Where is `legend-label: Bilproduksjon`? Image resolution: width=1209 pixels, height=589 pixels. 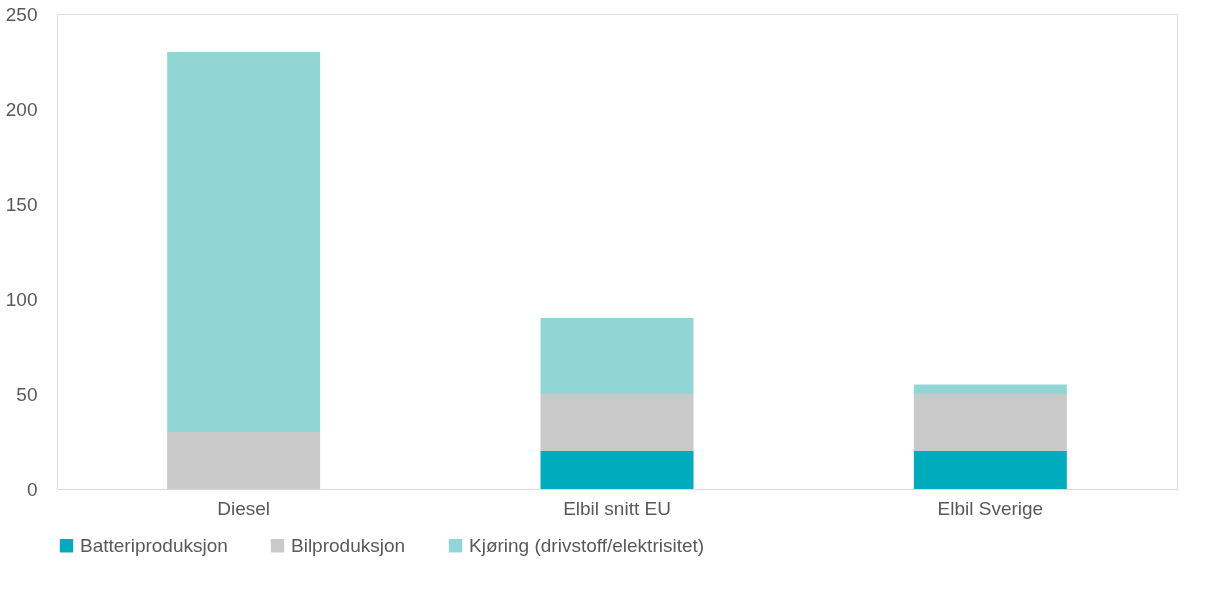
legend-label: Bilproduksjon is located at coordinates (348, 545).